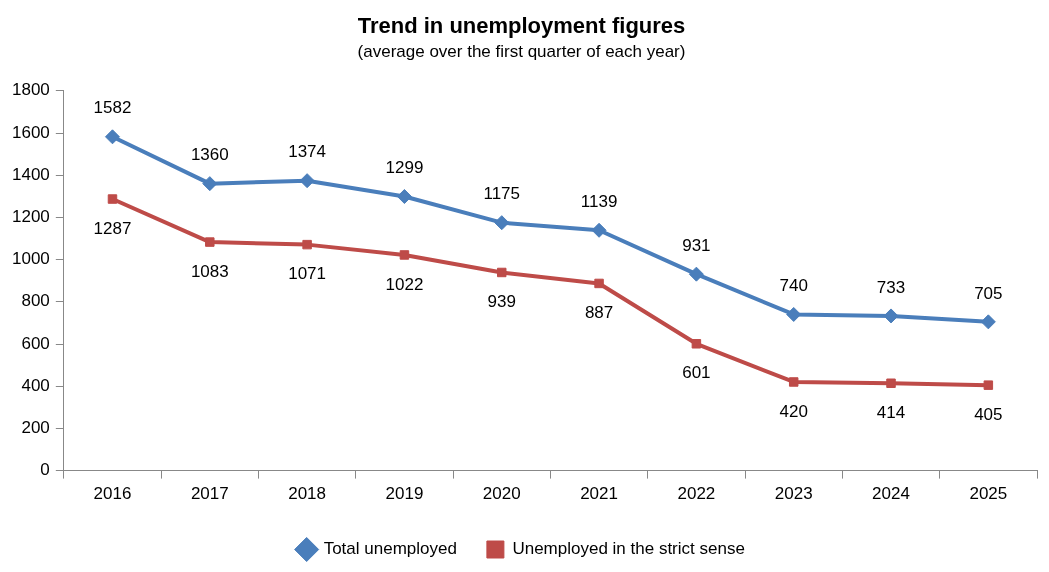 This screenshot has height=572, width=1049. Describe the element at coordinates (404, 284) in the screenshot. I see `data-label: 1022` at that location.